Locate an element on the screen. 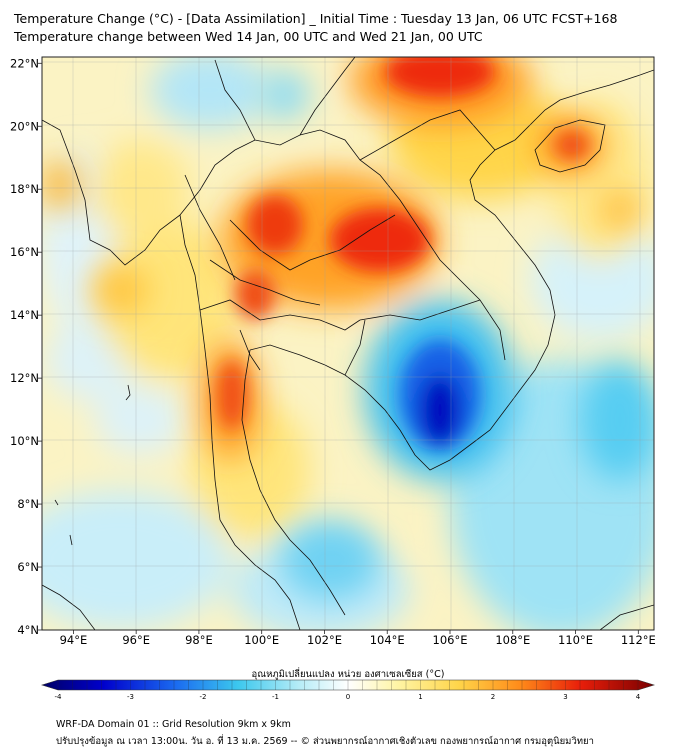 The image size is (676, 756). lat-tick-label: 10°N is located at coordinates (24, 441).